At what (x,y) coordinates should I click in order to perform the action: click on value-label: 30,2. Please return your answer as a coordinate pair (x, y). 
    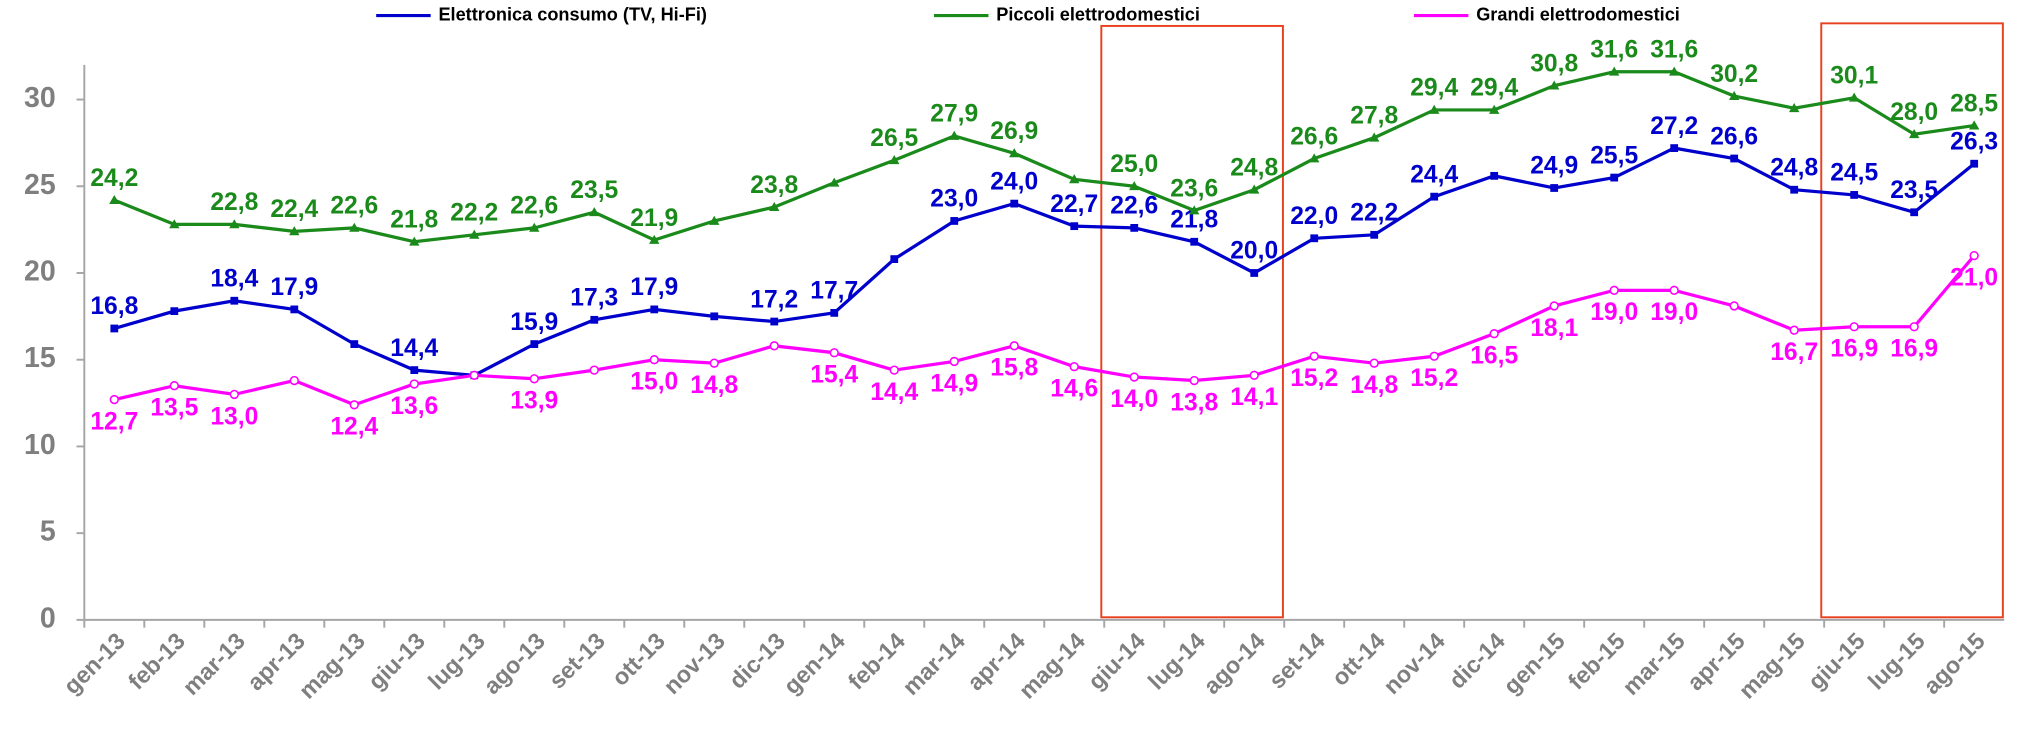
    Looking at the image, I should click on (1734, 74).